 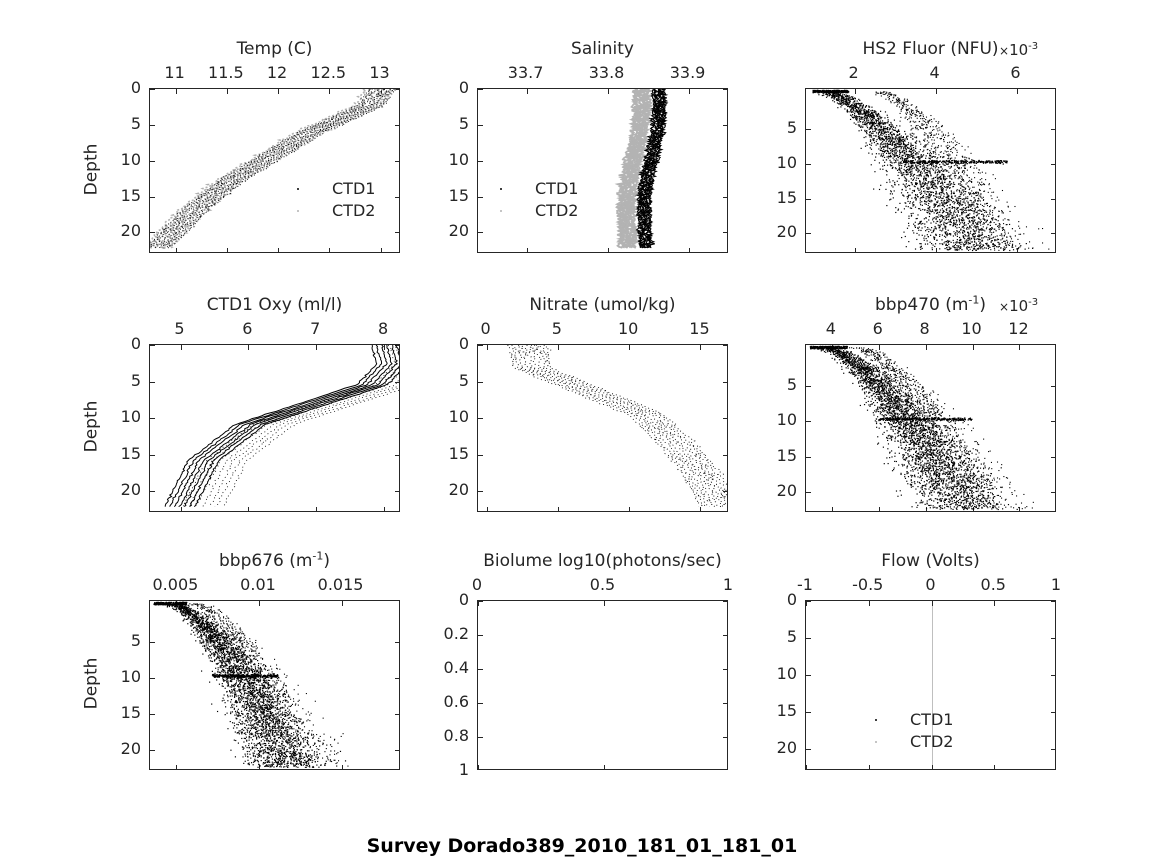 I want to click on xtick-label-flow-4: 1, so click(x=1056, y=584).